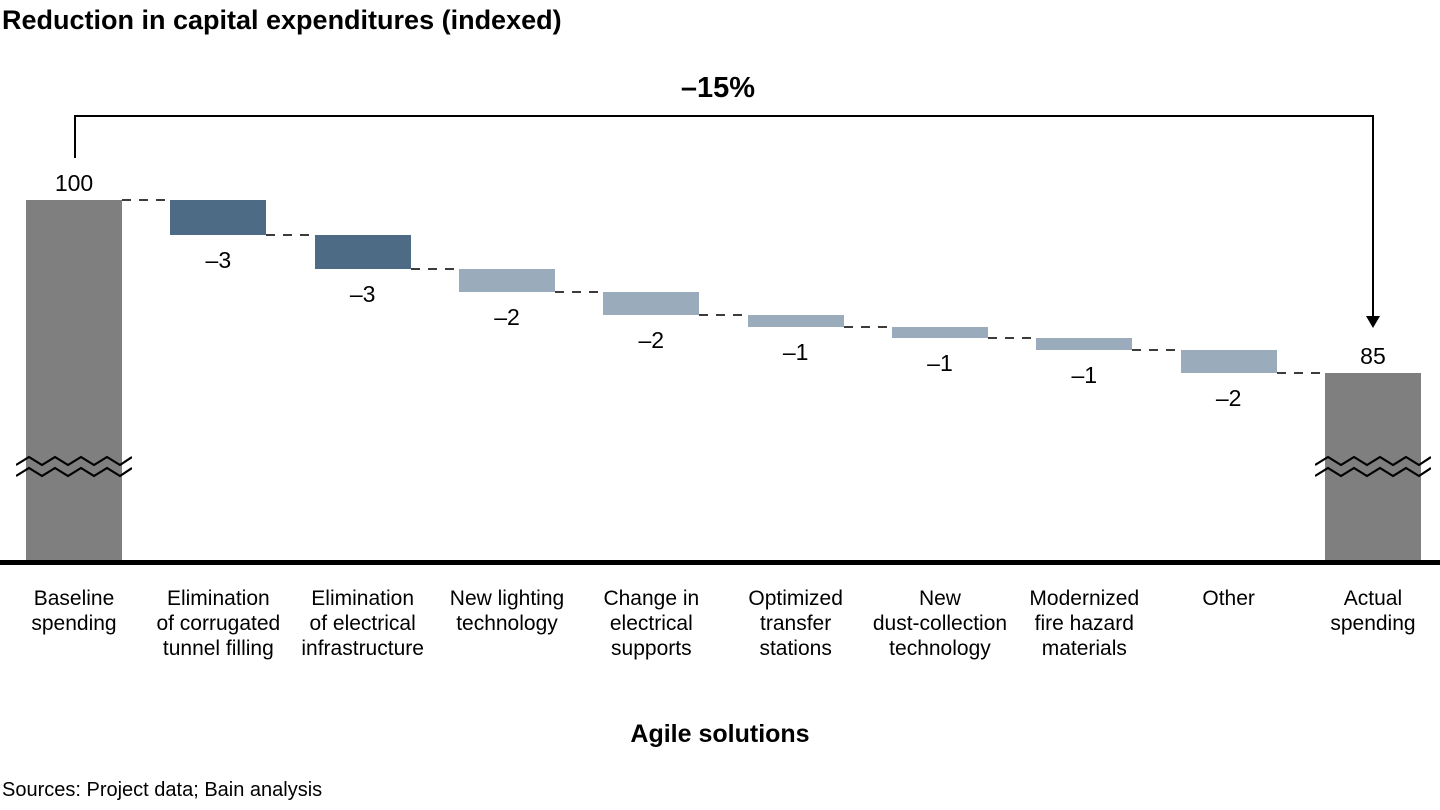 Image resolution: width=1440 pixels, height=810 pixels. What do you see at coordinates (362, 623) in the screenshot?
I see `category-label: Elimination of electrical infrastructure` at bounding box center [362, 623].